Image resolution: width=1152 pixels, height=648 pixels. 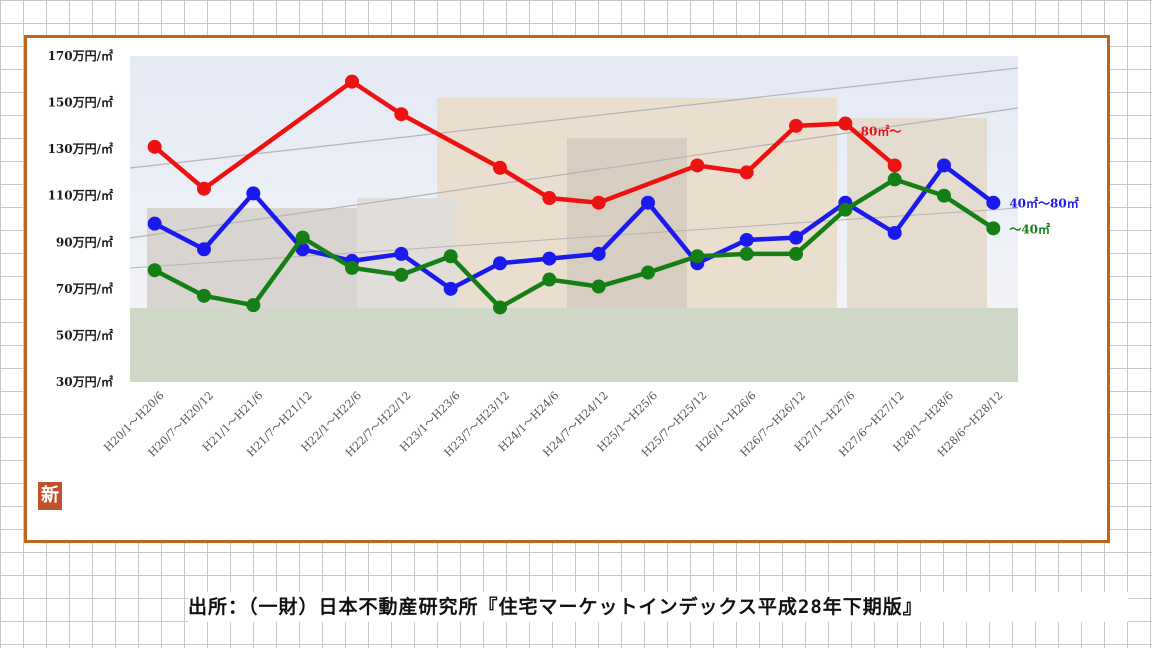 What do you see at coordinates (1029, 228) in the screenshot?
I see `series-label: ～40㎡` at bounding box center [1029, 228].